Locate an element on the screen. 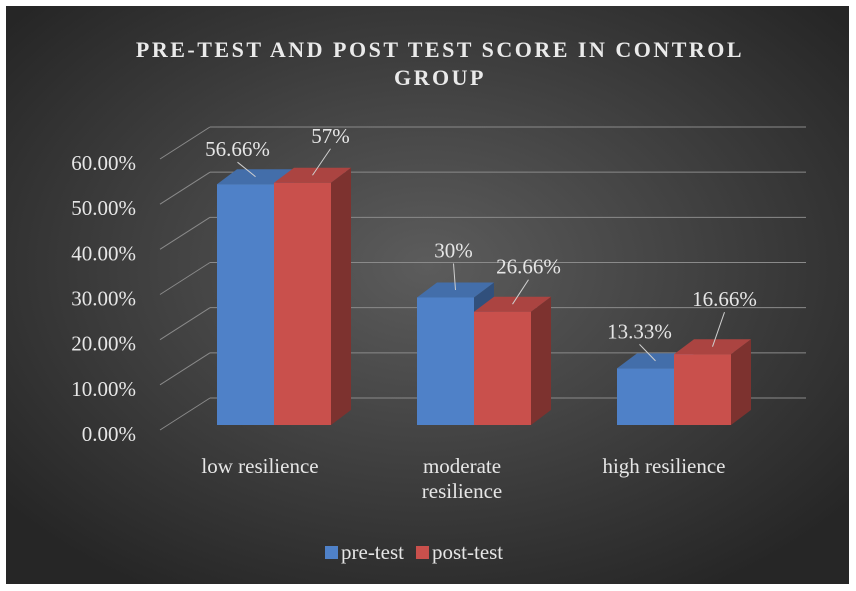  x-tick-label: low resilience is located at coordinates (260, 466).